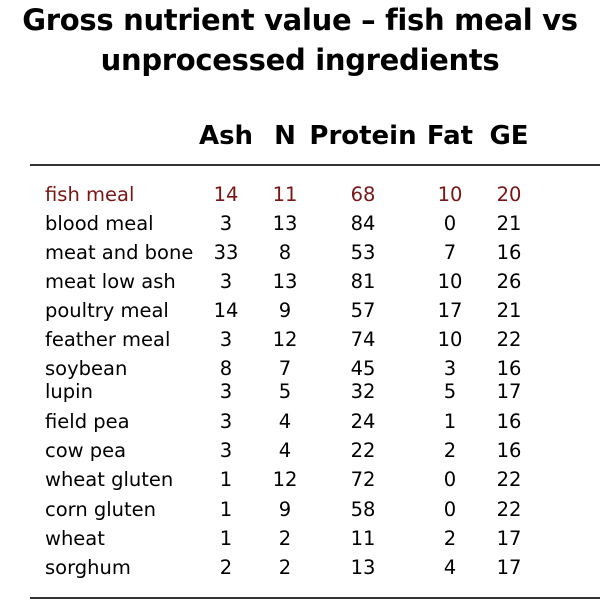 The width and height of the screenshot is (600, 600). Describe the element at coordinates (88, 567) in the screenshot. I see `ingredient-name: sorghum` at that location.